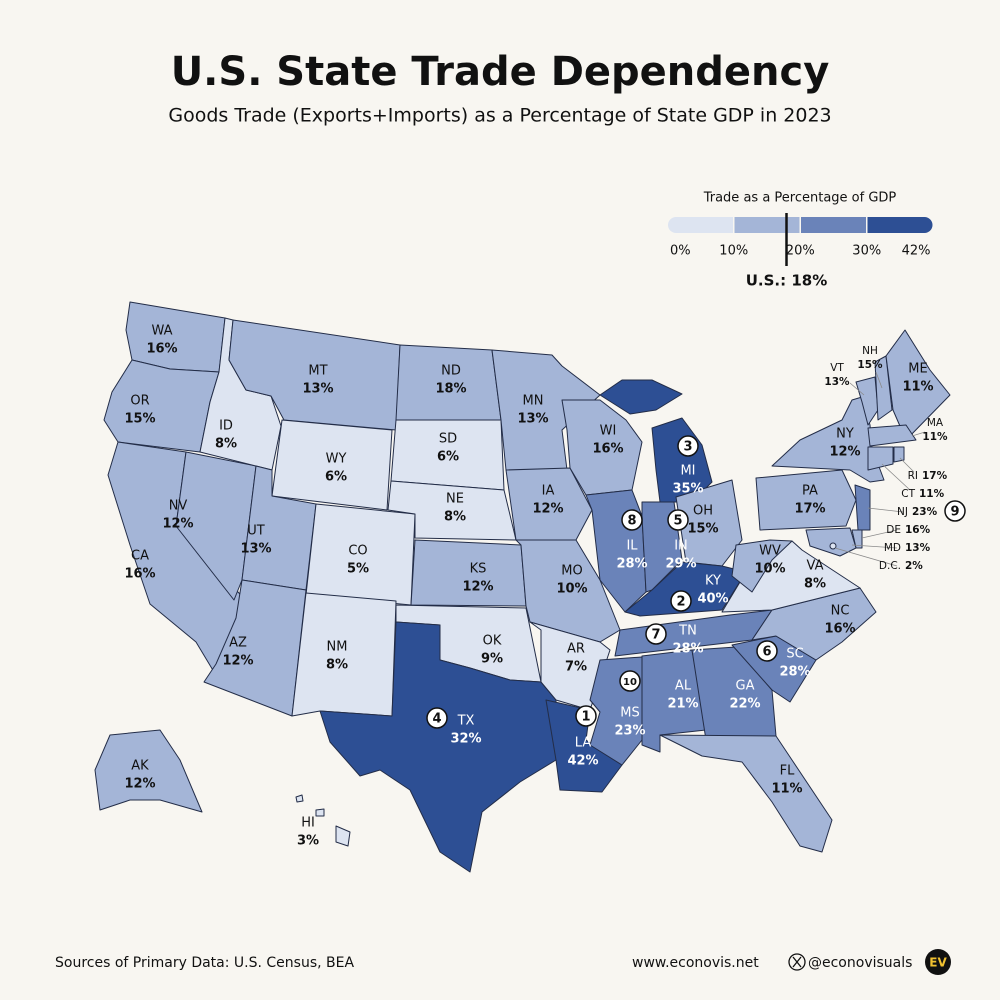 Image resolution: width=1000 pixels, height=1000 pixels. What do you see at coordinates (840, 611) in the screenshot?
I see `state-abbr: NC` at bounding box center [840, 611].